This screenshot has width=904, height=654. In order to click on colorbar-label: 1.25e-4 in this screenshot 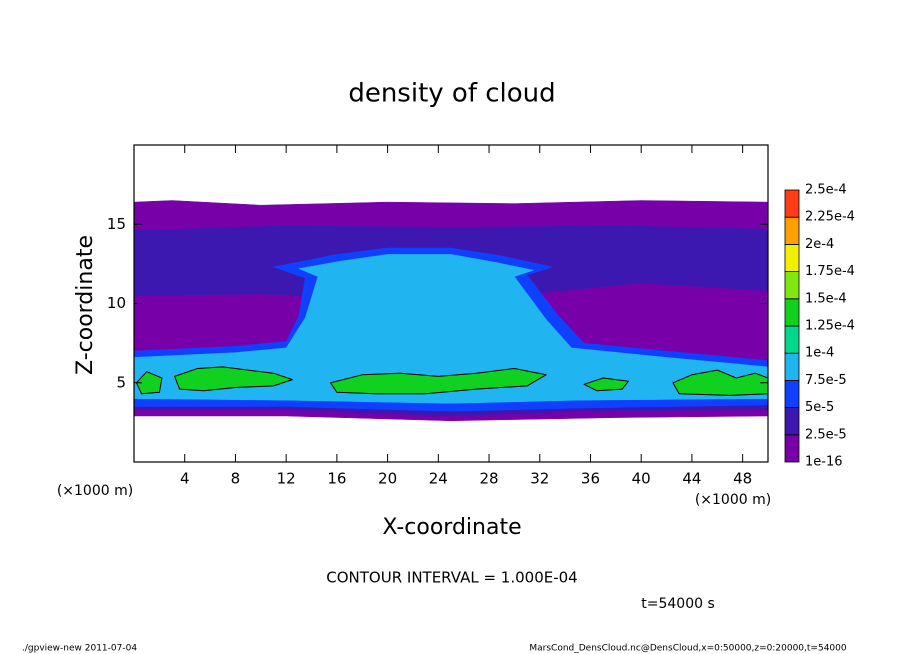, I will do `click(830, 326)`.